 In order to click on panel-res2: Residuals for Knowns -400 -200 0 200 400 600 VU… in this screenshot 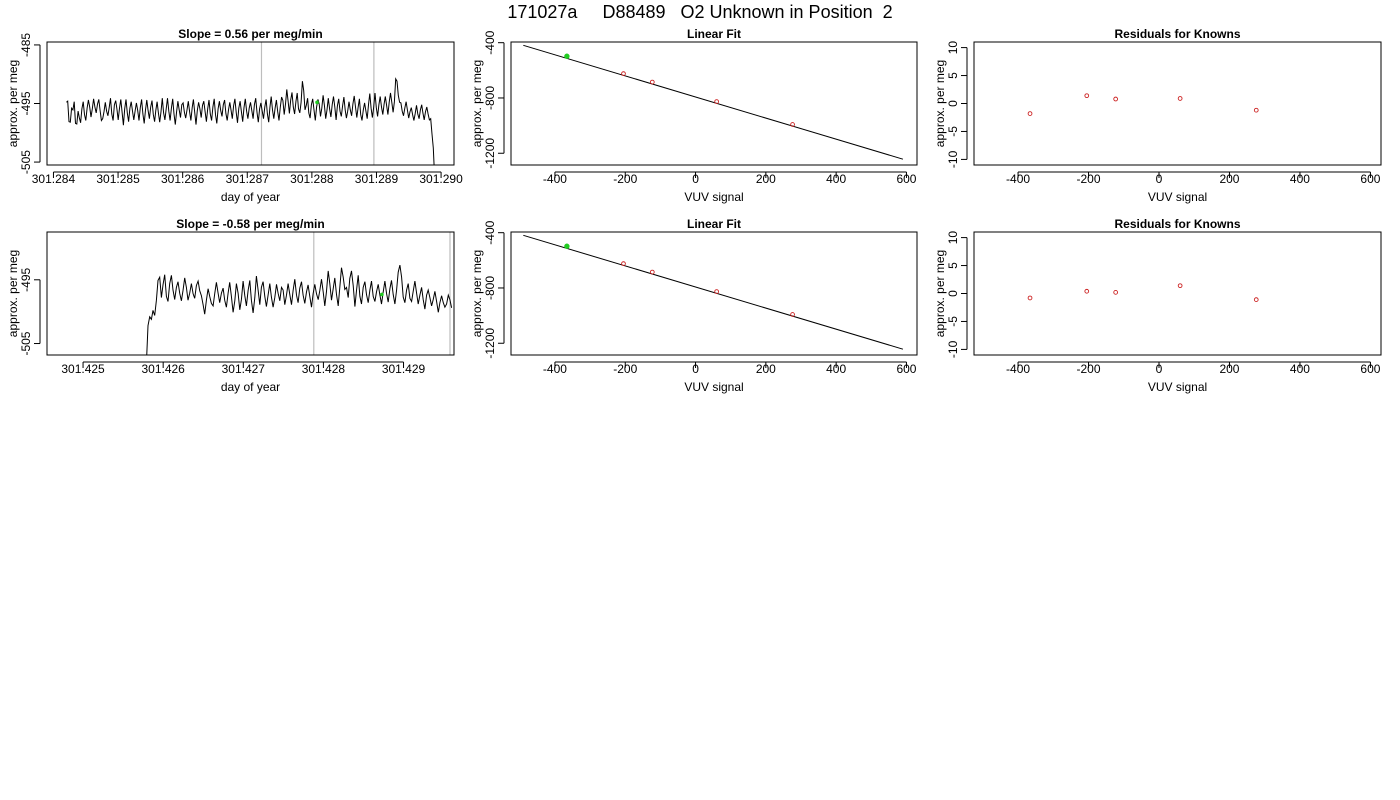, I will do `click(1157, 305)`.